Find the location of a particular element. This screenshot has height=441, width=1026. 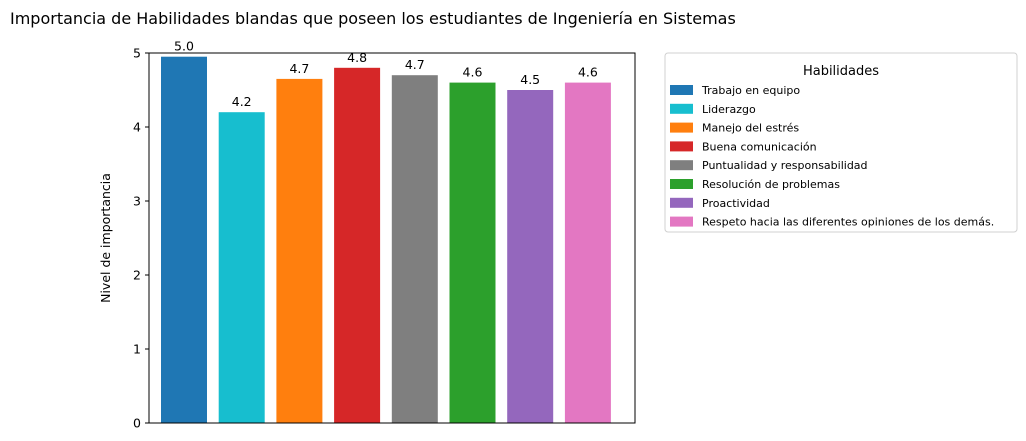

legend-label-6: Resolución de problemas is located at coordinates (771, 184).